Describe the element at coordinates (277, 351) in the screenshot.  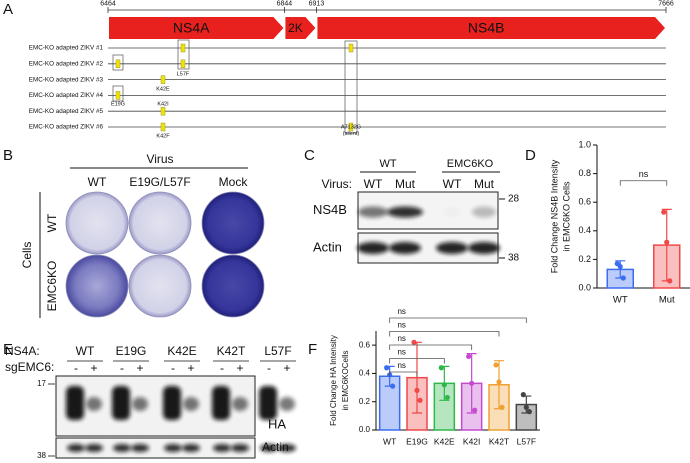
I see `group-label: L57F` at that location.